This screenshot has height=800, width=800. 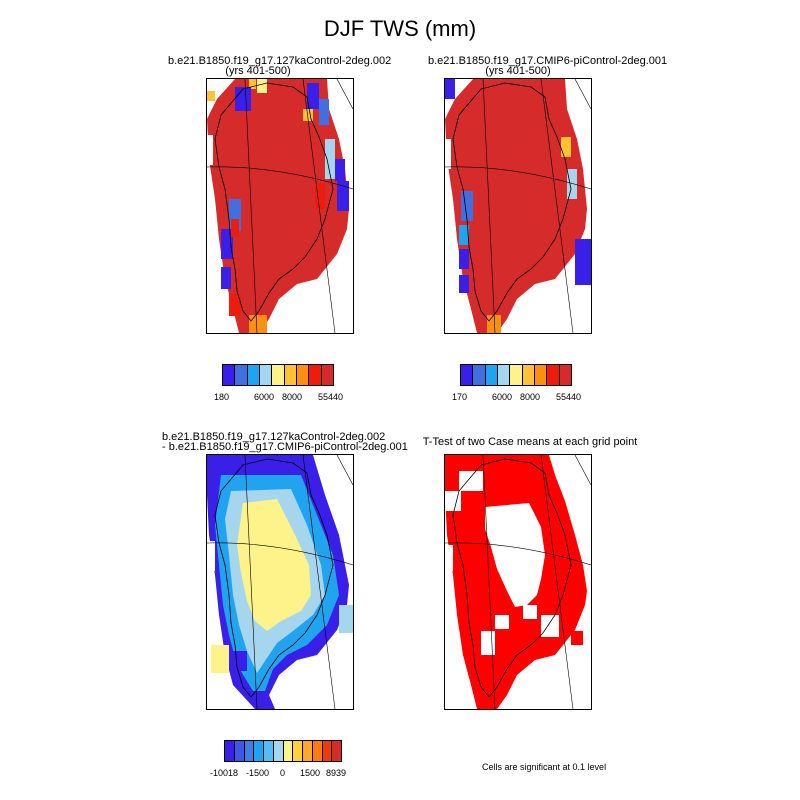 What do you see at coordinates (292, 397) in the screenshot?
I see `panel1-colorbar-tick: 8000` at bounding box center [292, 397].